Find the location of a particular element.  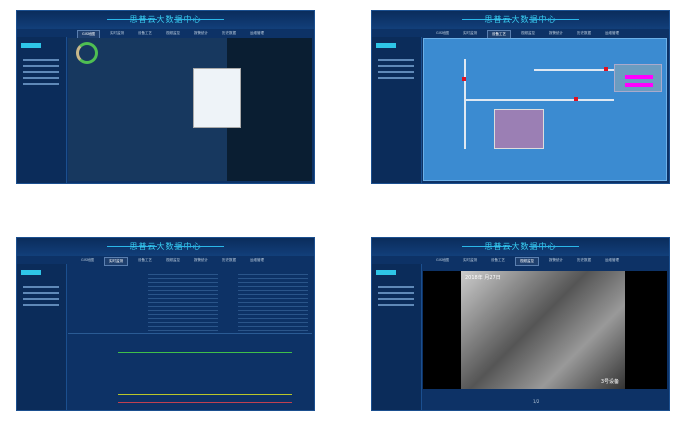

camera-frame: 2018年 月27日 3号设备 is located at coordinates (543, 330).